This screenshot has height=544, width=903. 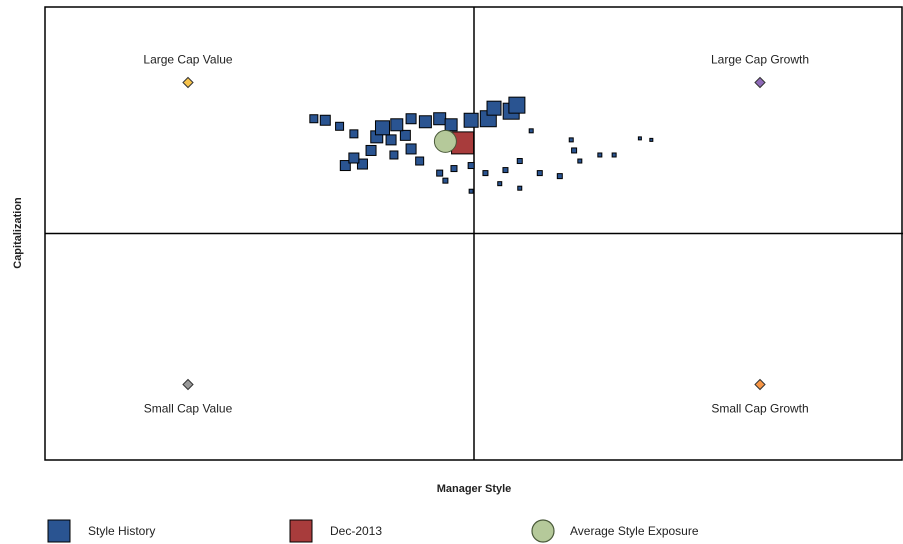 What do you see at coordinates (634, 531) in the screenshot?
I see `legend-label: Average Style Exposure` at bounding box center [634, 531].